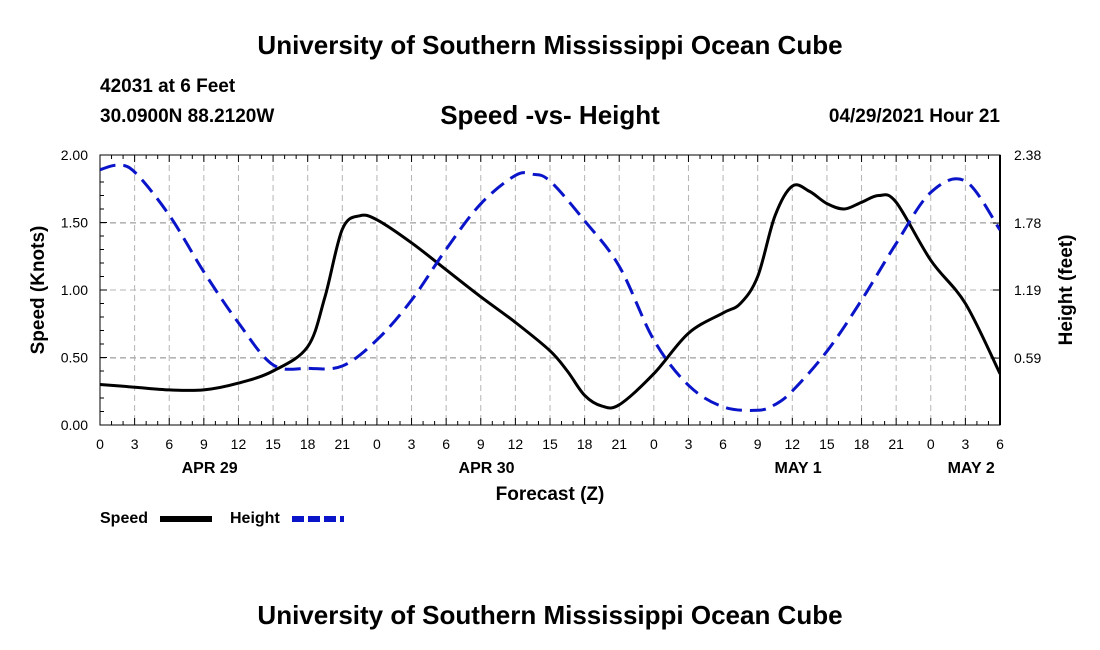 This screenshot has height=650, width=1100. I want to click on x-date-label: MAY 1, so click(798, 468).